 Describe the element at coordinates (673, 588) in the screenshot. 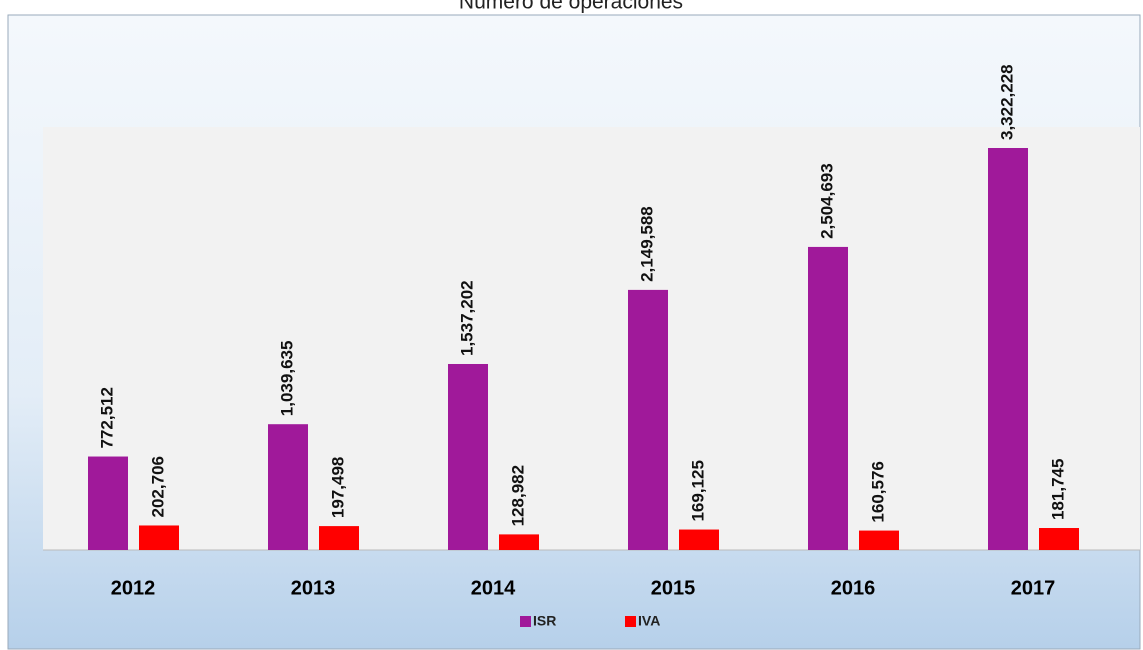

I see `x-tick-label: 2015` at that location.